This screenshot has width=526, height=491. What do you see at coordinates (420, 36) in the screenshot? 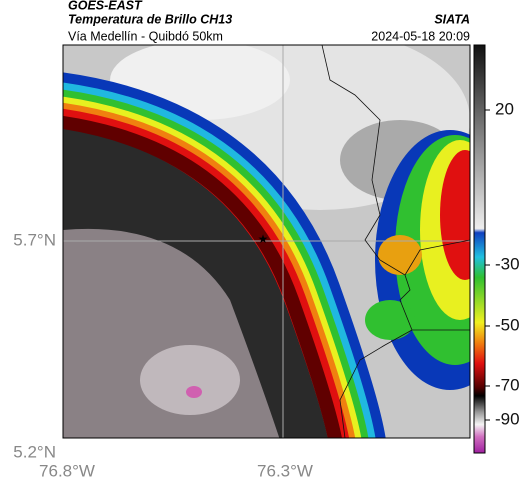
I see `timestamp: 2024-05-18 20:09` at bounding box center [420, 36].